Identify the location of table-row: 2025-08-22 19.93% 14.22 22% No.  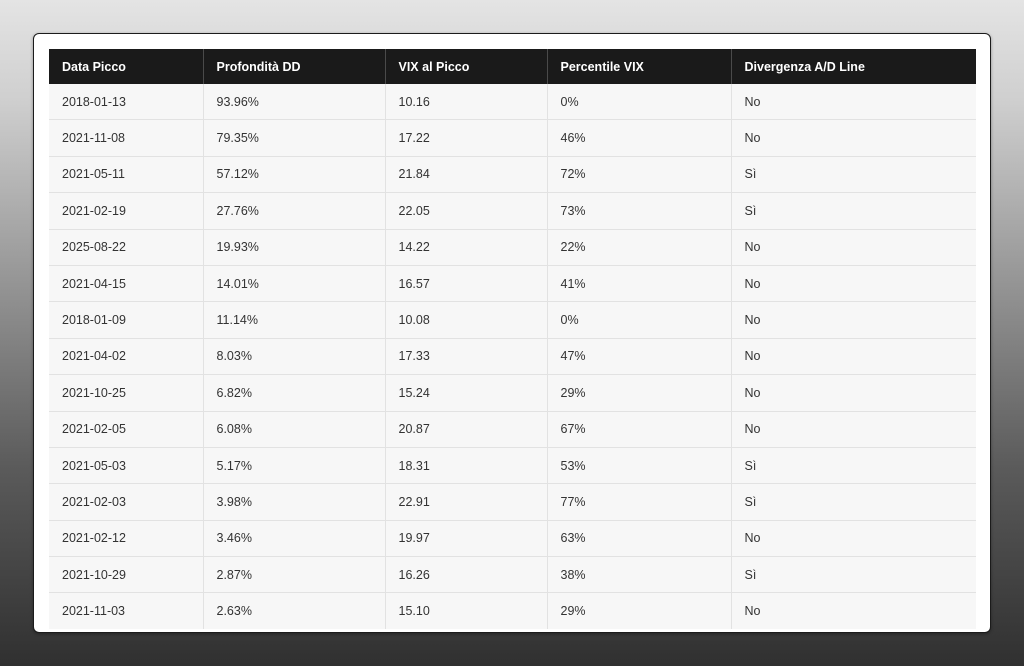
(512, 247).